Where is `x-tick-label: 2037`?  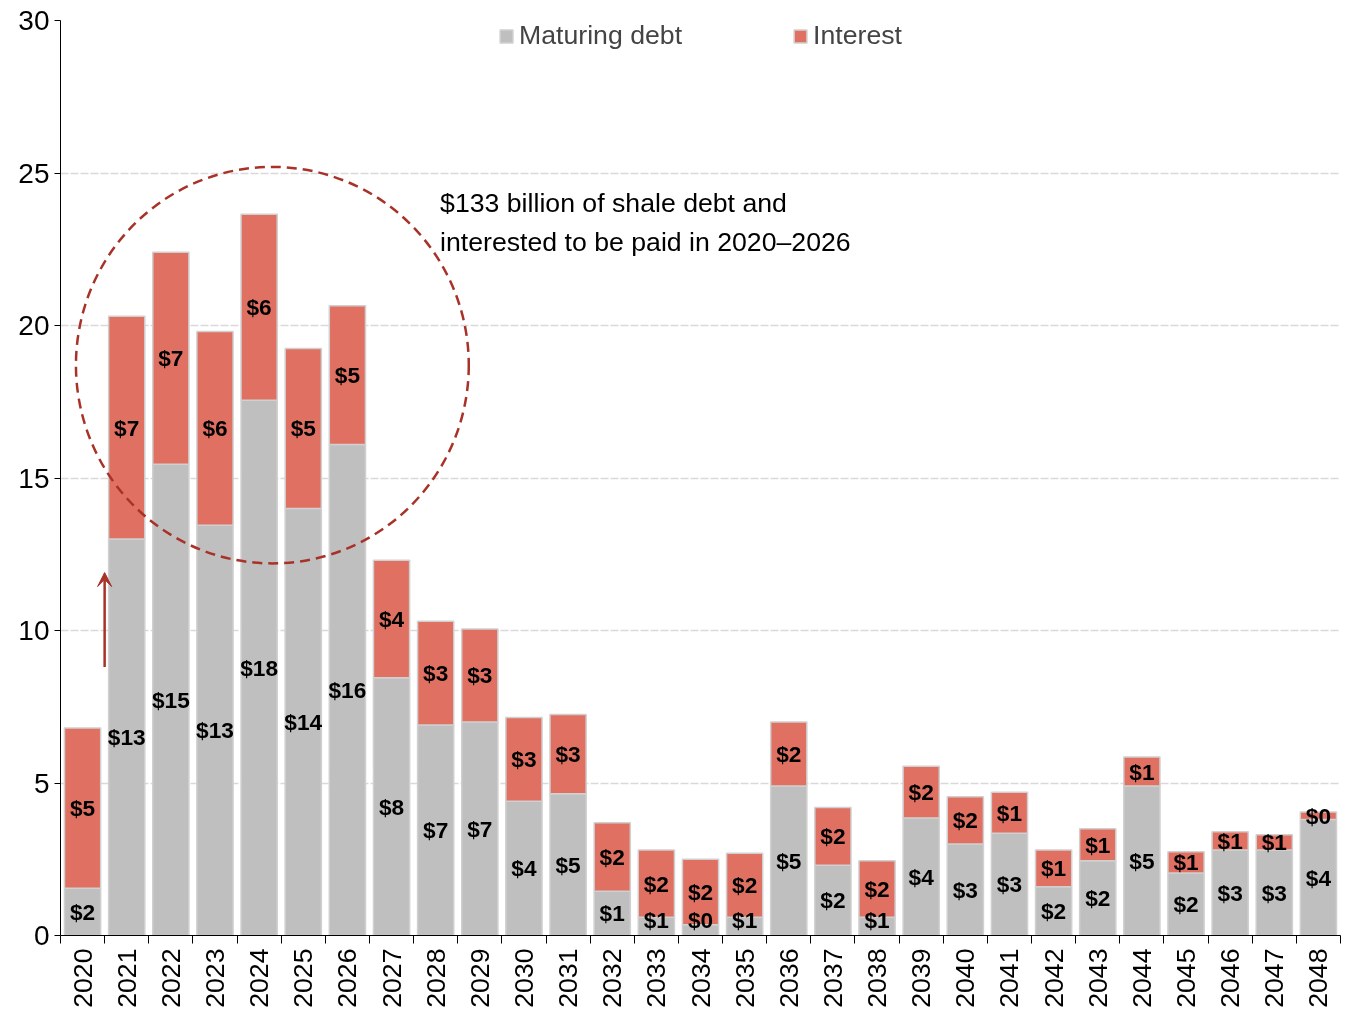 x-tick-label: 2037 is located at coordinates (832, 978).